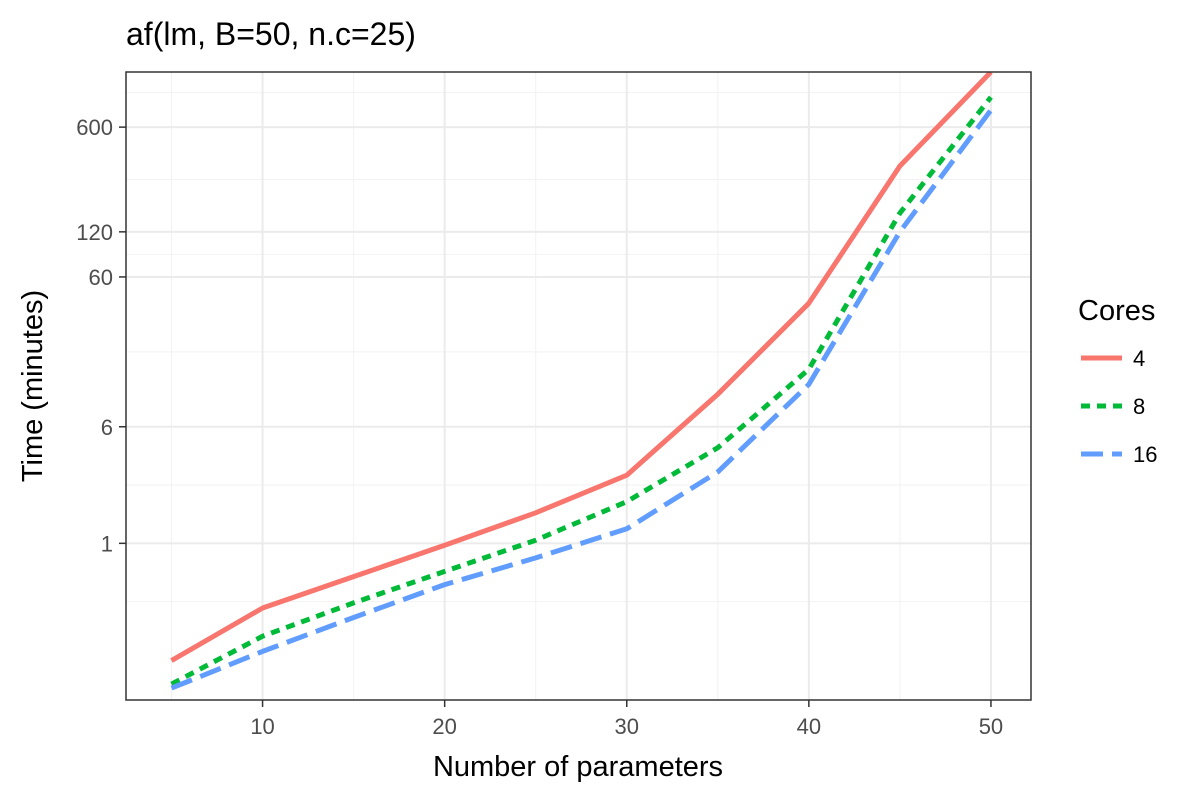  Describe the element at coordinates (94, 127) in the screenshot. I see `y-tick-label: 600` at that location.